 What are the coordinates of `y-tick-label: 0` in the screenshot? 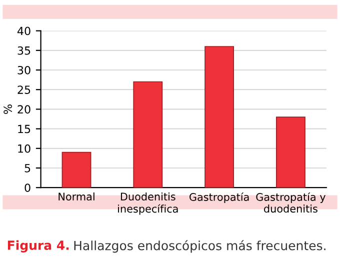 It's located at (27, 188).